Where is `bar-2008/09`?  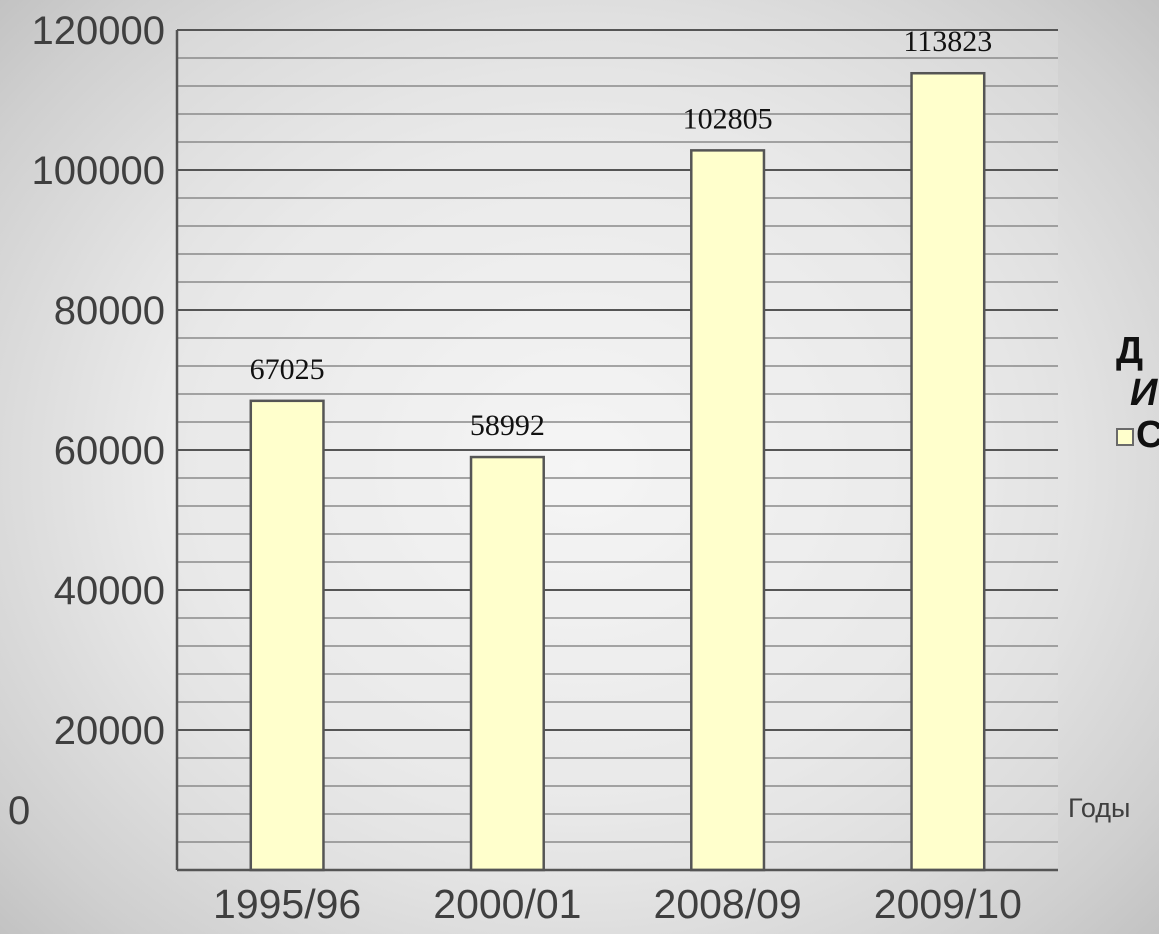 bar-2008/09 is located at coordinates (728, 510).